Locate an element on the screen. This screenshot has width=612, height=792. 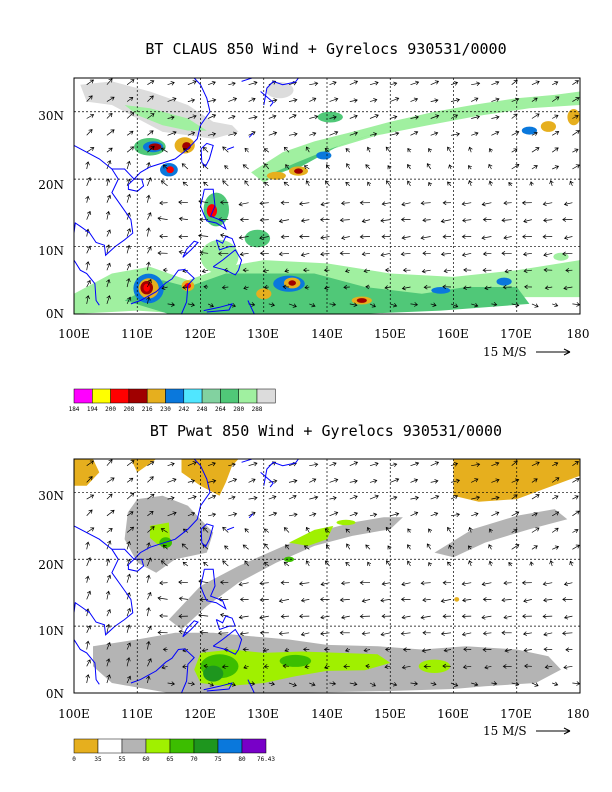
colorbar-label: 0 is located at coordinates (74, 759).